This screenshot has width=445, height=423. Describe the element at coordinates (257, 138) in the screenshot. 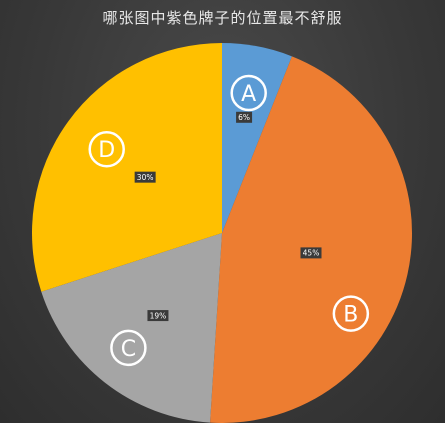

I see `pie-slice-a` at that location.